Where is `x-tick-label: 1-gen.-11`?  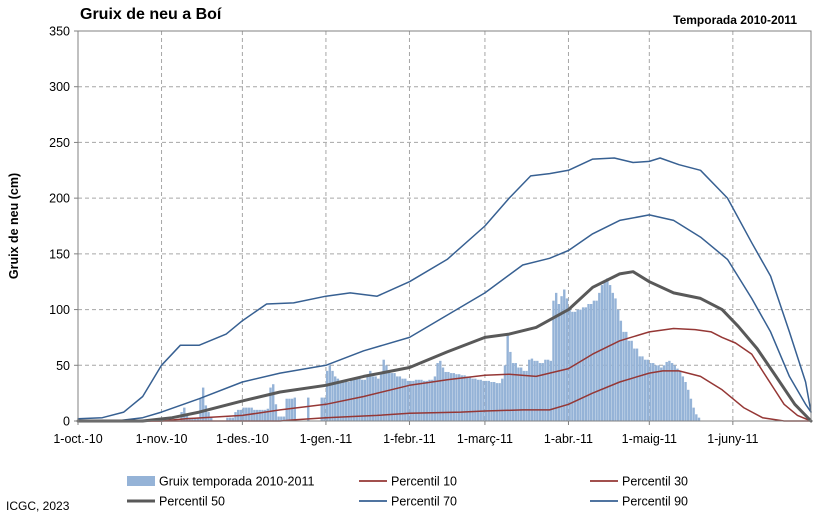
x-tick-label: 1-gen.-11 is located at coordinates (326, 439).